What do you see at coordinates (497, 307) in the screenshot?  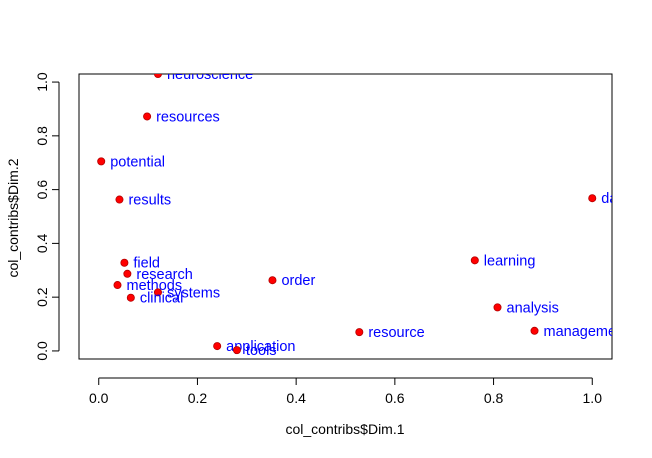 I see `point-analysis` at bounding box center [497, 307].